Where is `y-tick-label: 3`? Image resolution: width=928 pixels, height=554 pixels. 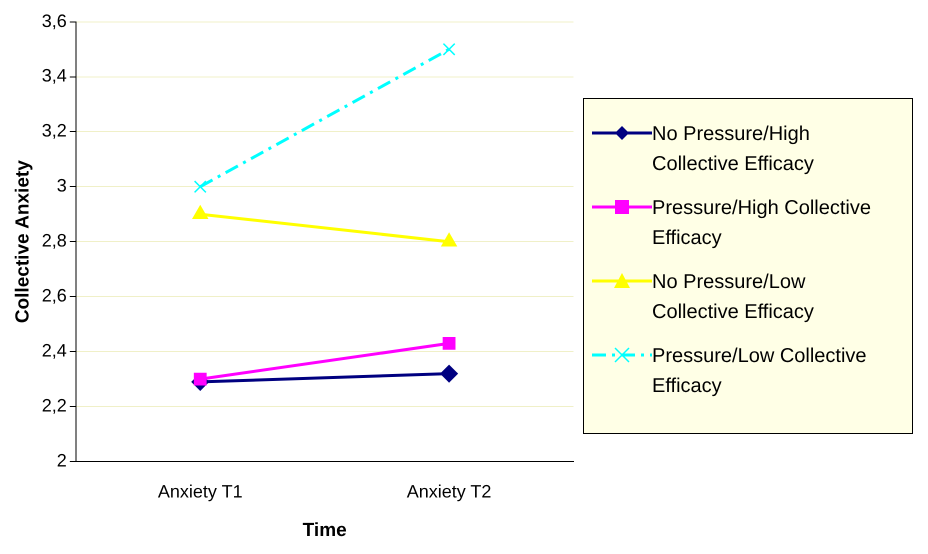 y-tick-label: 3 is located at coordinates (61, 186).